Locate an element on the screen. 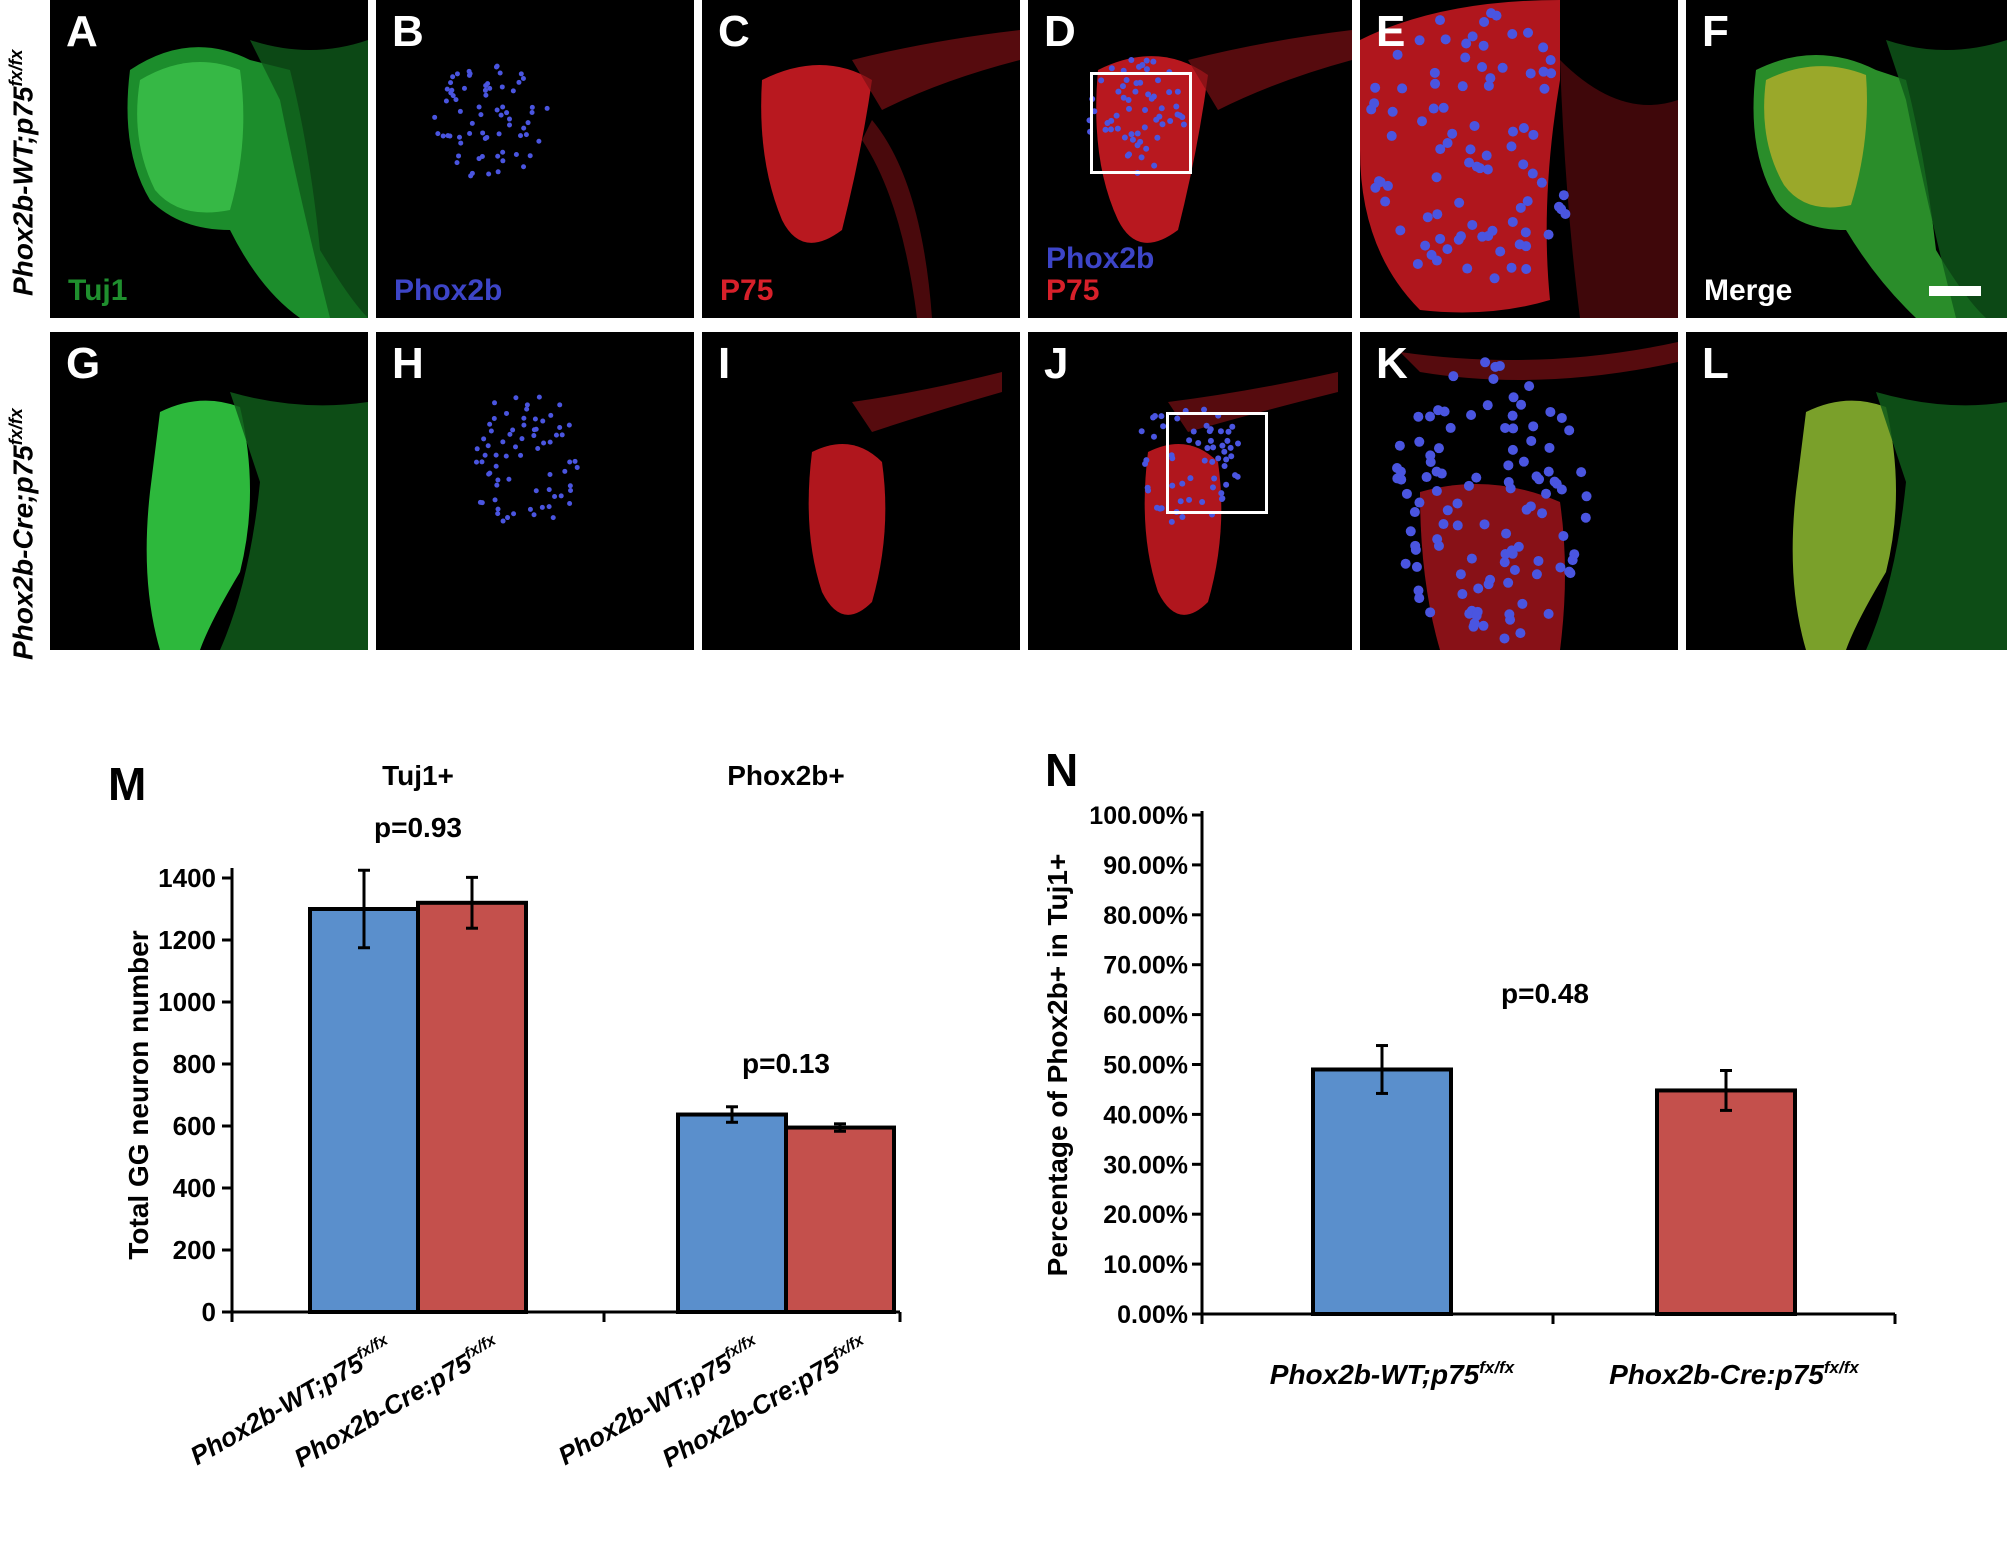 The width and height of the screenshot is (2007, 1544). panel-c: C P75 is located at coordinates (861, 159).